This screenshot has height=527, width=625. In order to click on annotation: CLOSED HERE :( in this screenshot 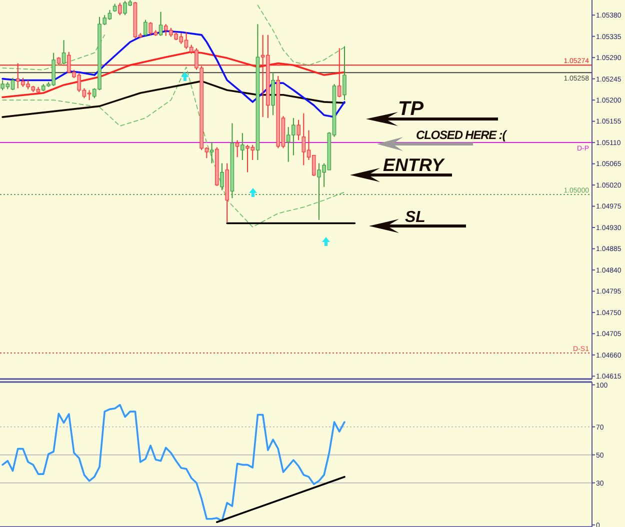, I will do `click(462, 135)`.